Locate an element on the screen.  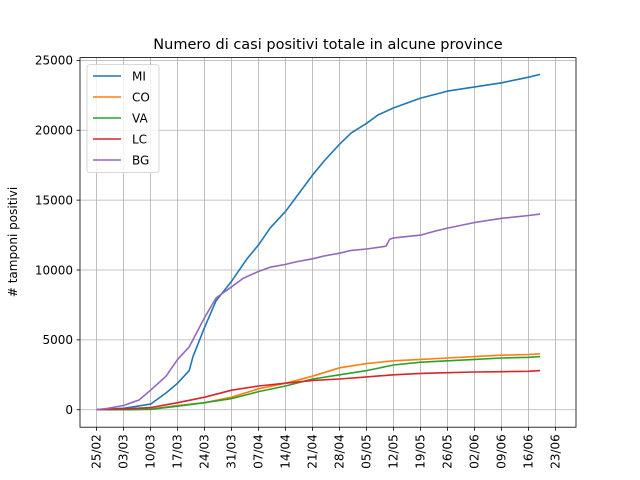
legend: MI CO VA LC BG is located at coordinates (123, 118).